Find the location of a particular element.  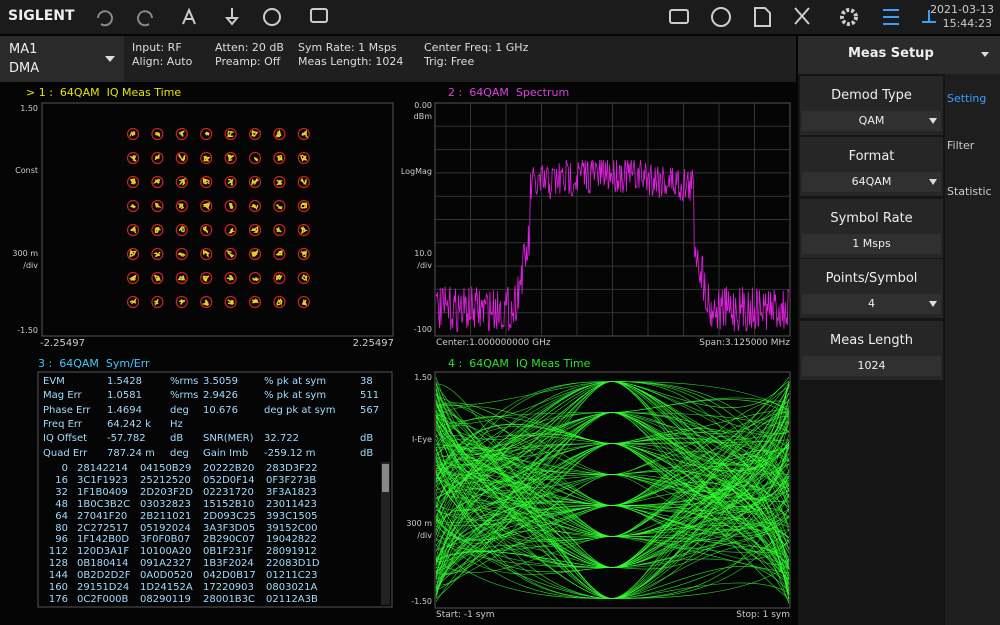

metric-cell: 1.0581 is located at coordinates (124, 396).